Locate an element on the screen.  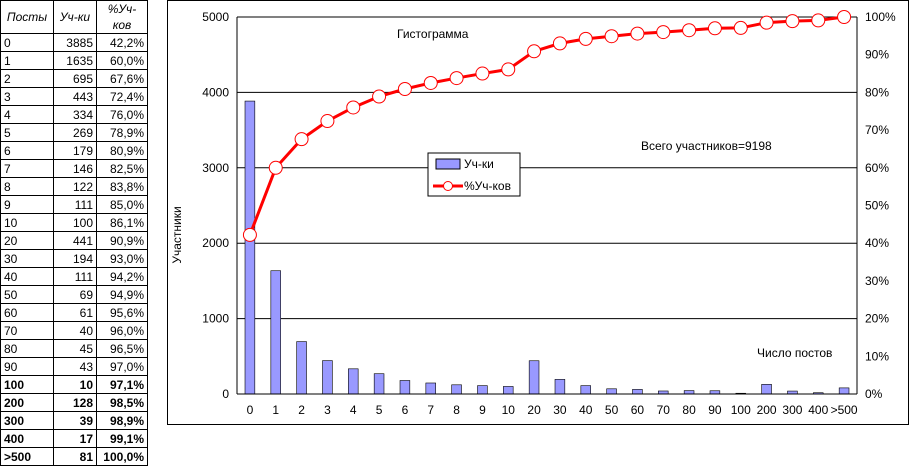
cell-posts: 2 is located at coordinates (27, 78).